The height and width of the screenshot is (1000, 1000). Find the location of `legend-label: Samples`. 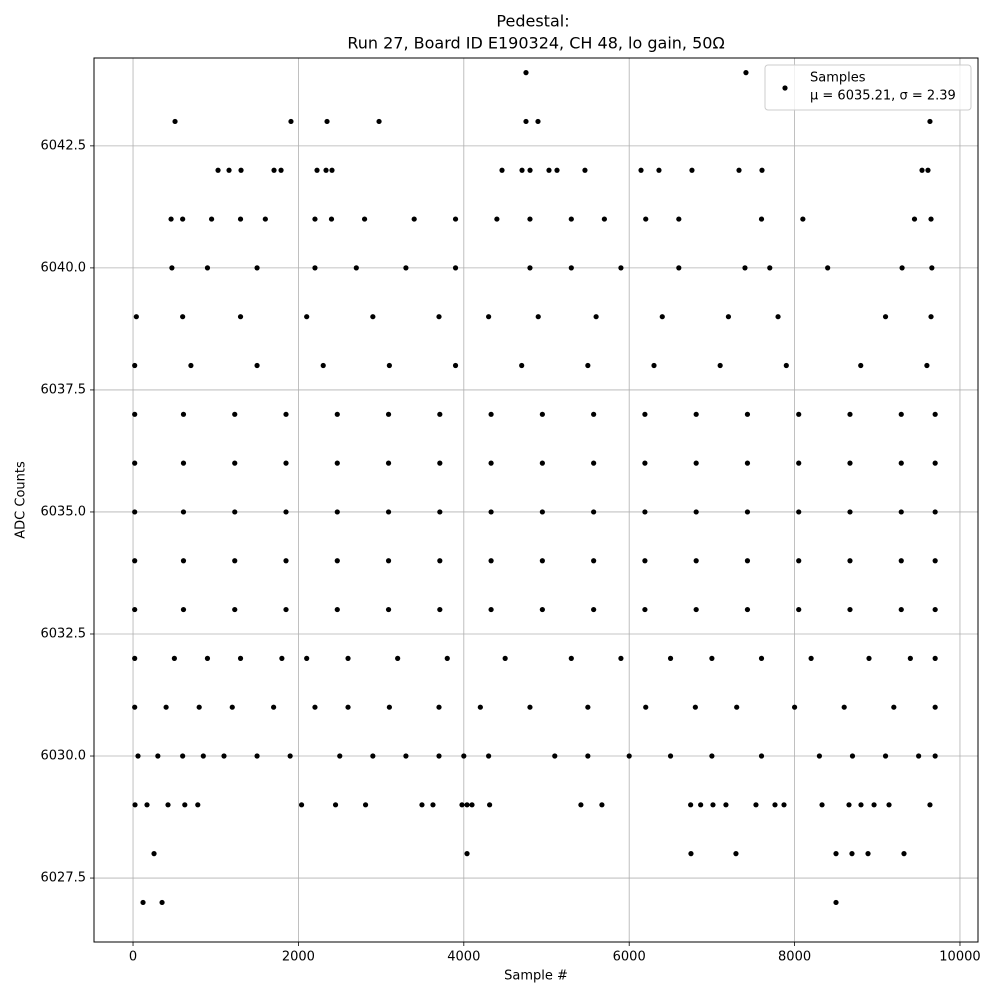

legend-label: Samples is located at coordinates (838, 78).